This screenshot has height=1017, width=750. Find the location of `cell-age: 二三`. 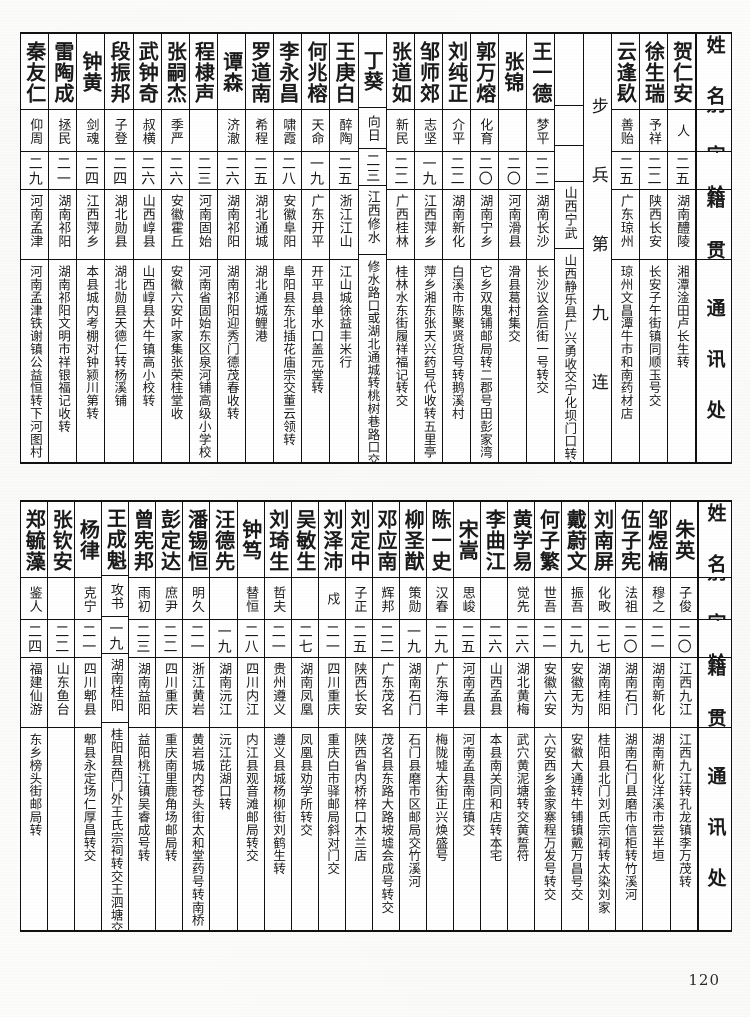

cell-age: 二三 is located at coordinates (142, 639).